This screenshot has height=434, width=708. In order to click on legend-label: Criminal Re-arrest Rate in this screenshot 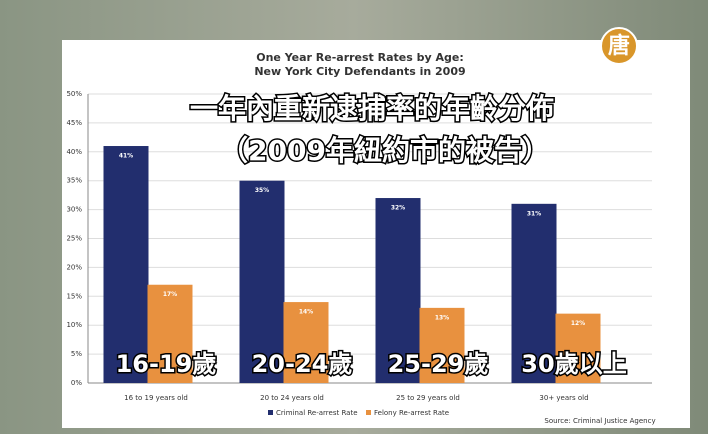, I will do `click(317, 413)`.